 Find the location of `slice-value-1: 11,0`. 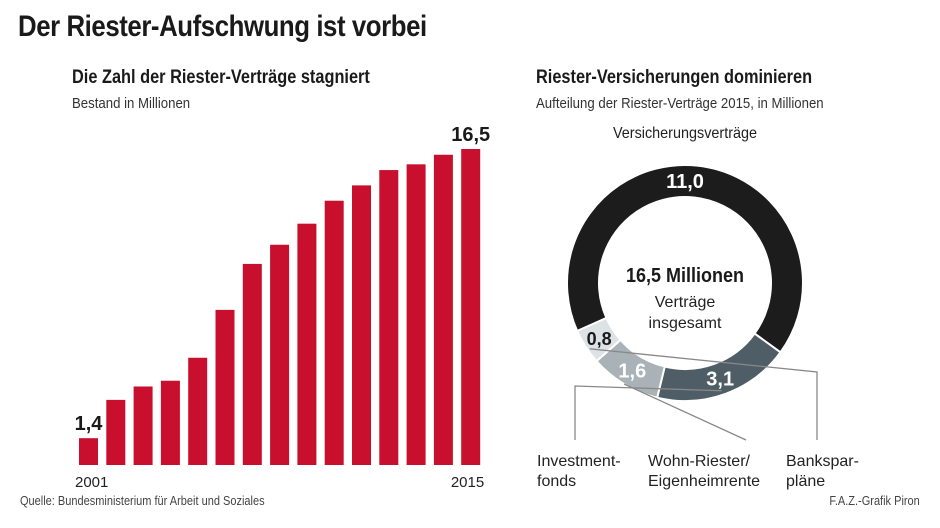

slice-value-1: 11,0 is located at coordinates (685, 182).